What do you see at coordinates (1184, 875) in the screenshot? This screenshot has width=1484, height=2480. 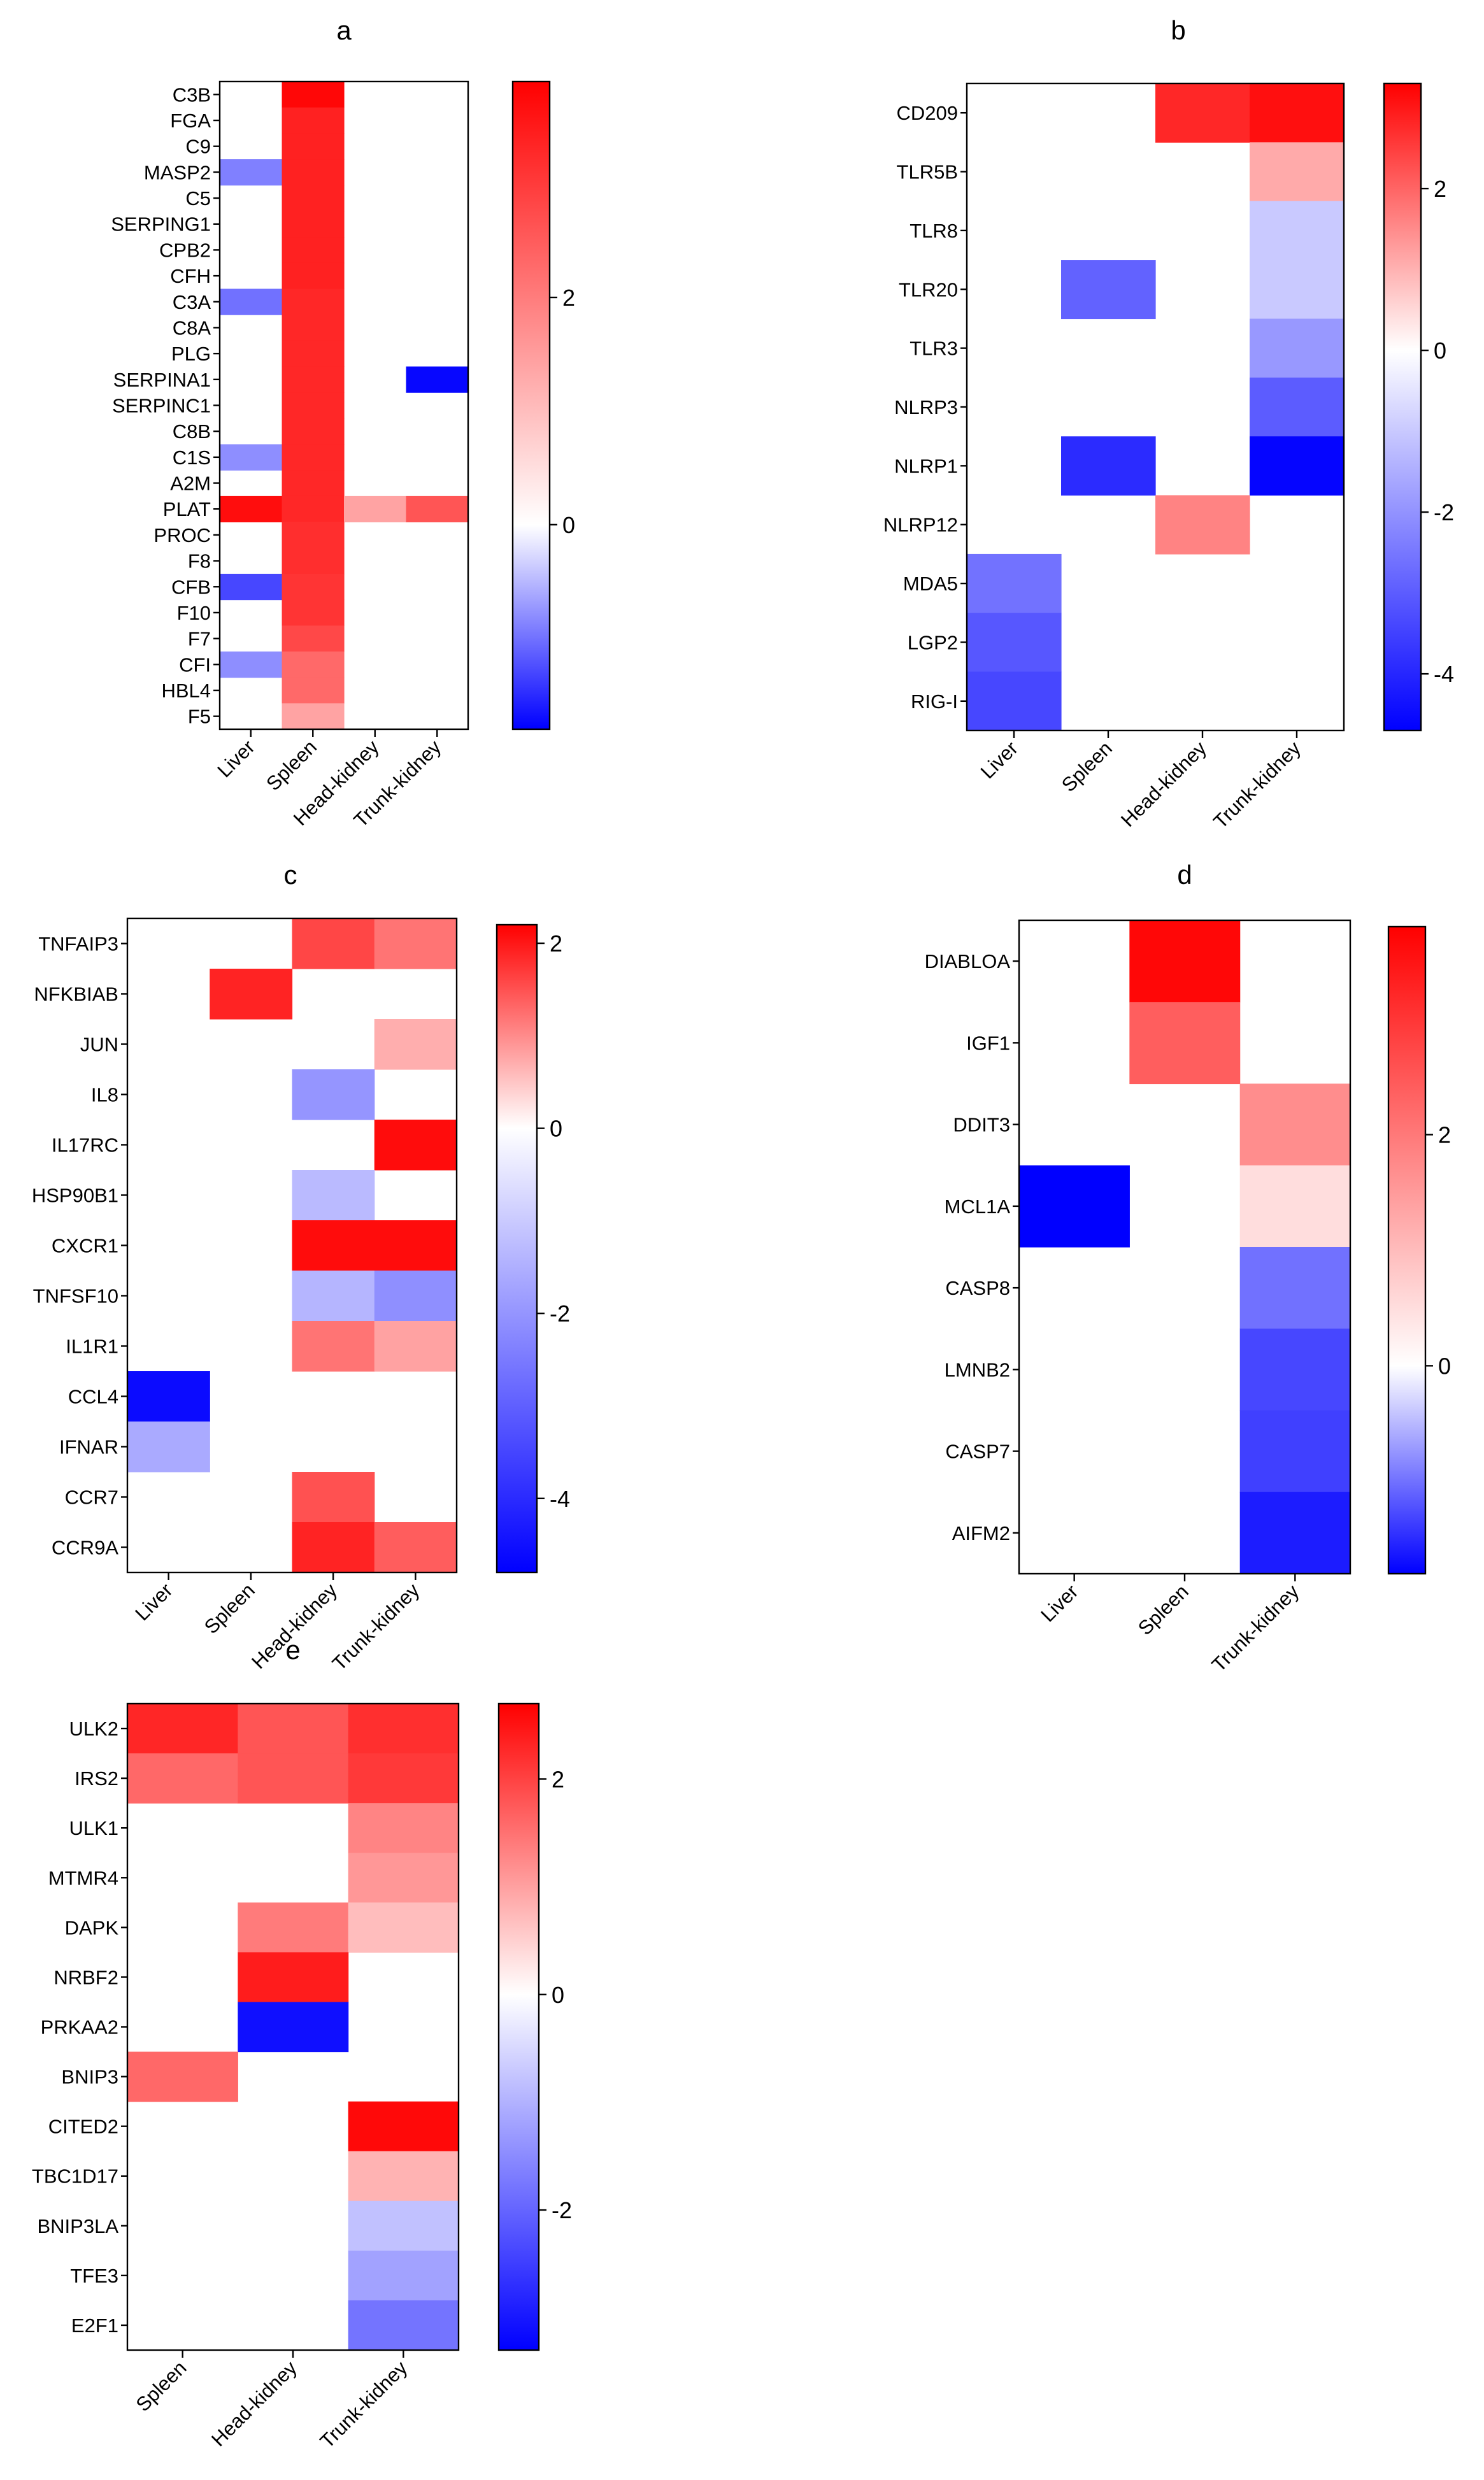 I see `panel-title-d: d` at bounding box center [1184, 875].